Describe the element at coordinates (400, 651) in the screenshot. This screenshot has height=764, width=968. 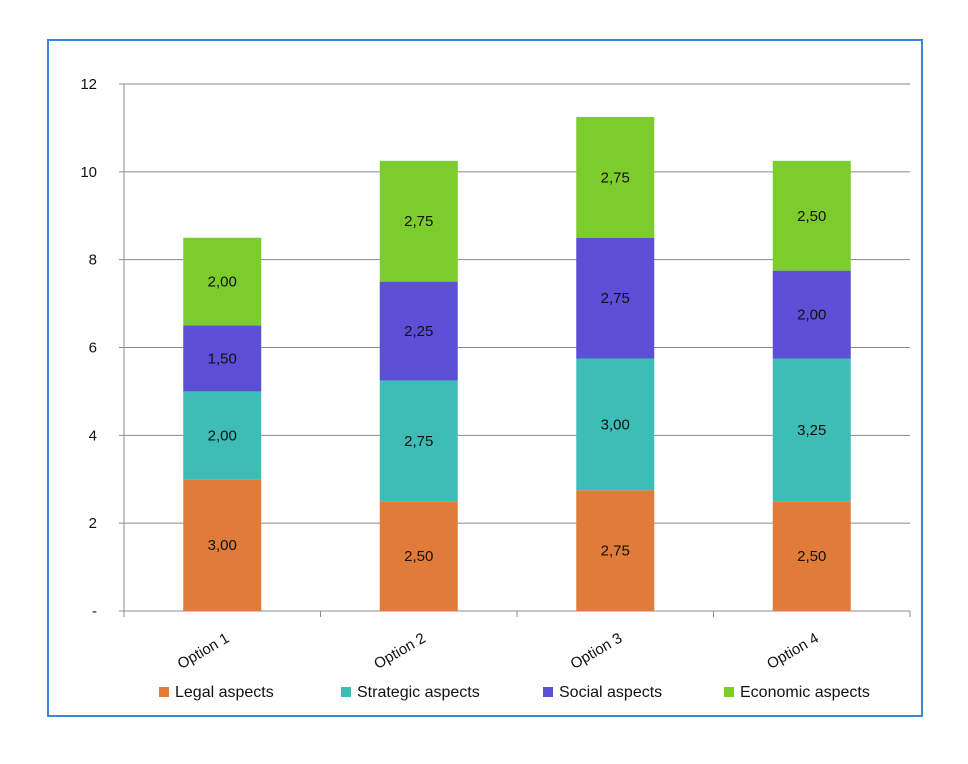
I see `x-category-label: Option 2` at that location.